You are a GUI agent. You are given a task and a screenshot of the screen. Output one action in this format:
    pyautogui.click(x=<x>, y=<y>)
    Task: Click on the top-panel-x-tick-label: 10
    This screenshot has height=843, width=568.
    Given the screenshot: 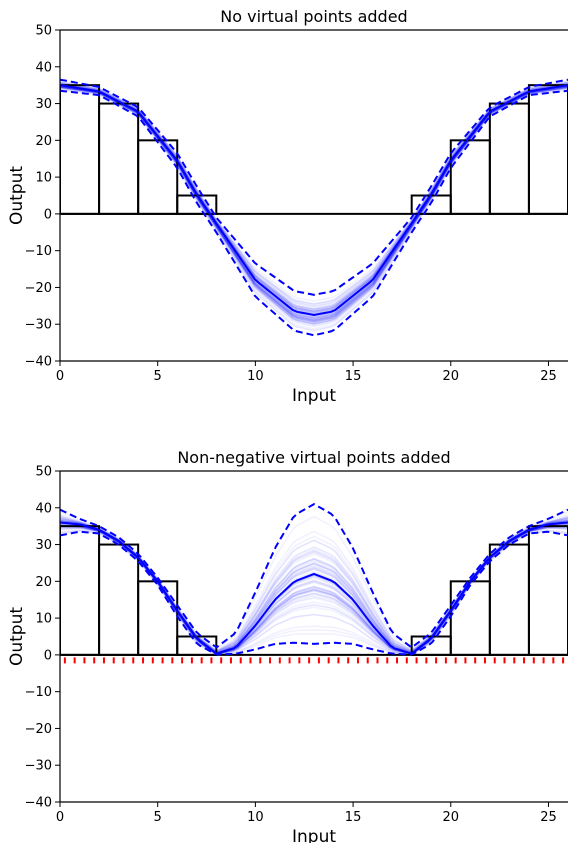 What is the action you would take?
    pyautogui.click(x=255, y=376)
    